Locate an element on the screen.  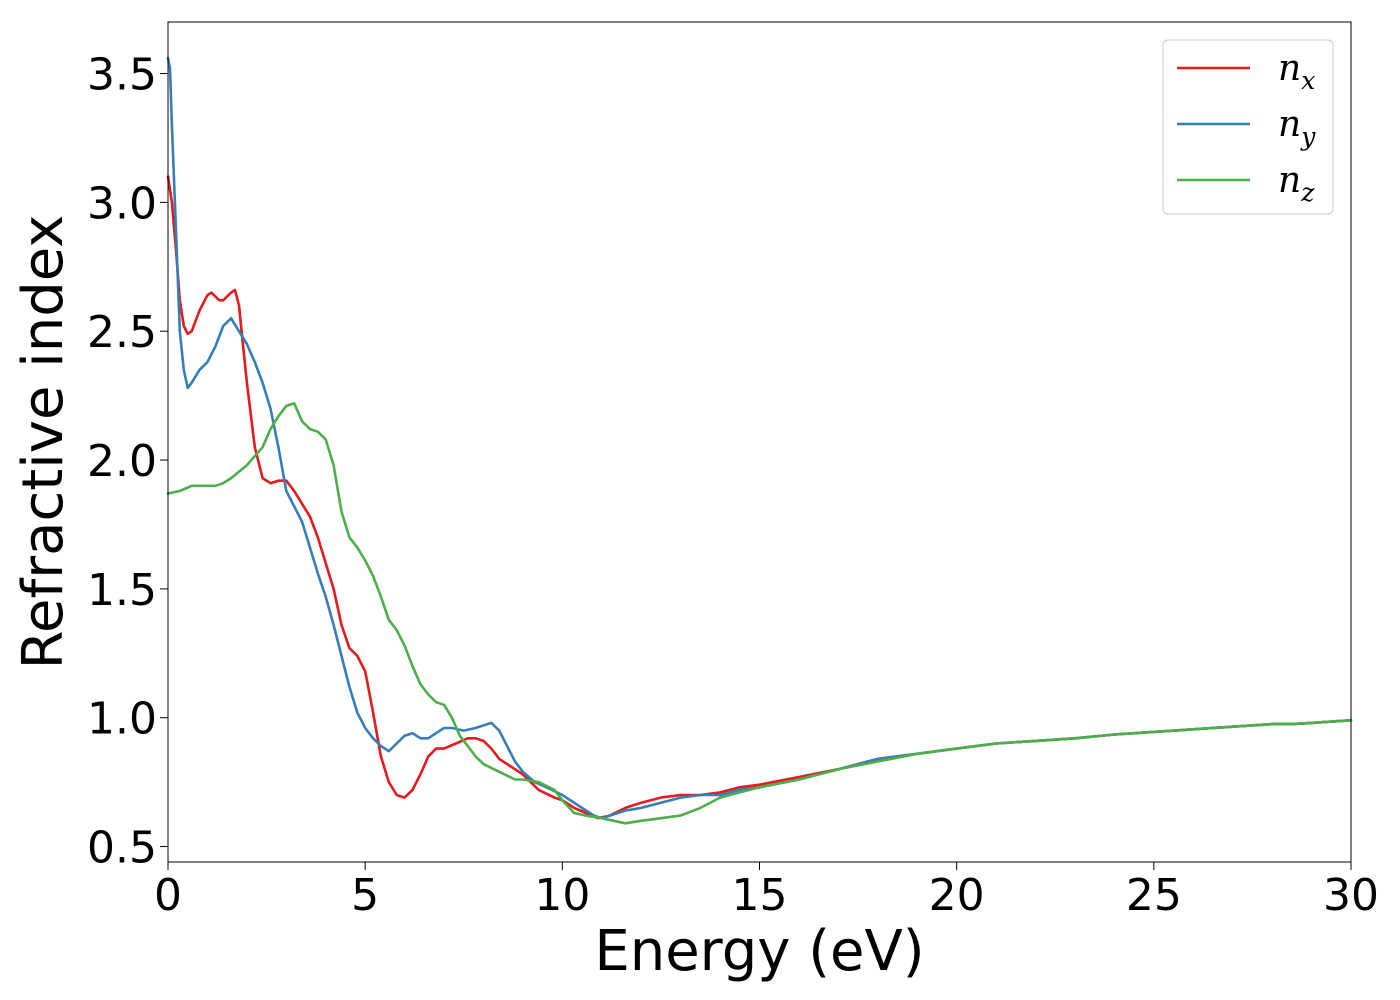
y-tick-label: 1.5 is located at coordinates (122, 590).